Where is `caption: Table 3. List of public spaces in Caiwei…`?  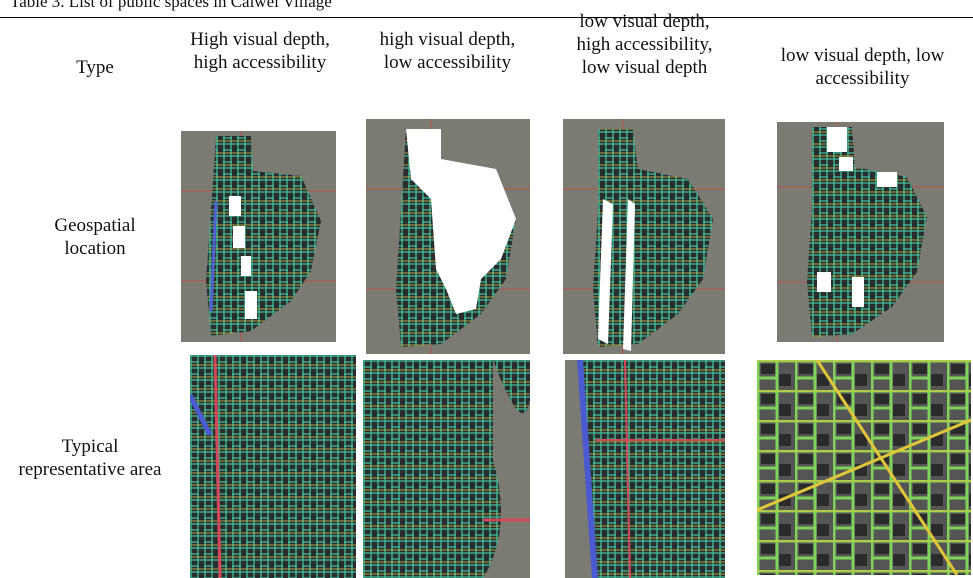
caption: Table 3. List of public spaces in Caiwei… is located at coordinates (171, 5).